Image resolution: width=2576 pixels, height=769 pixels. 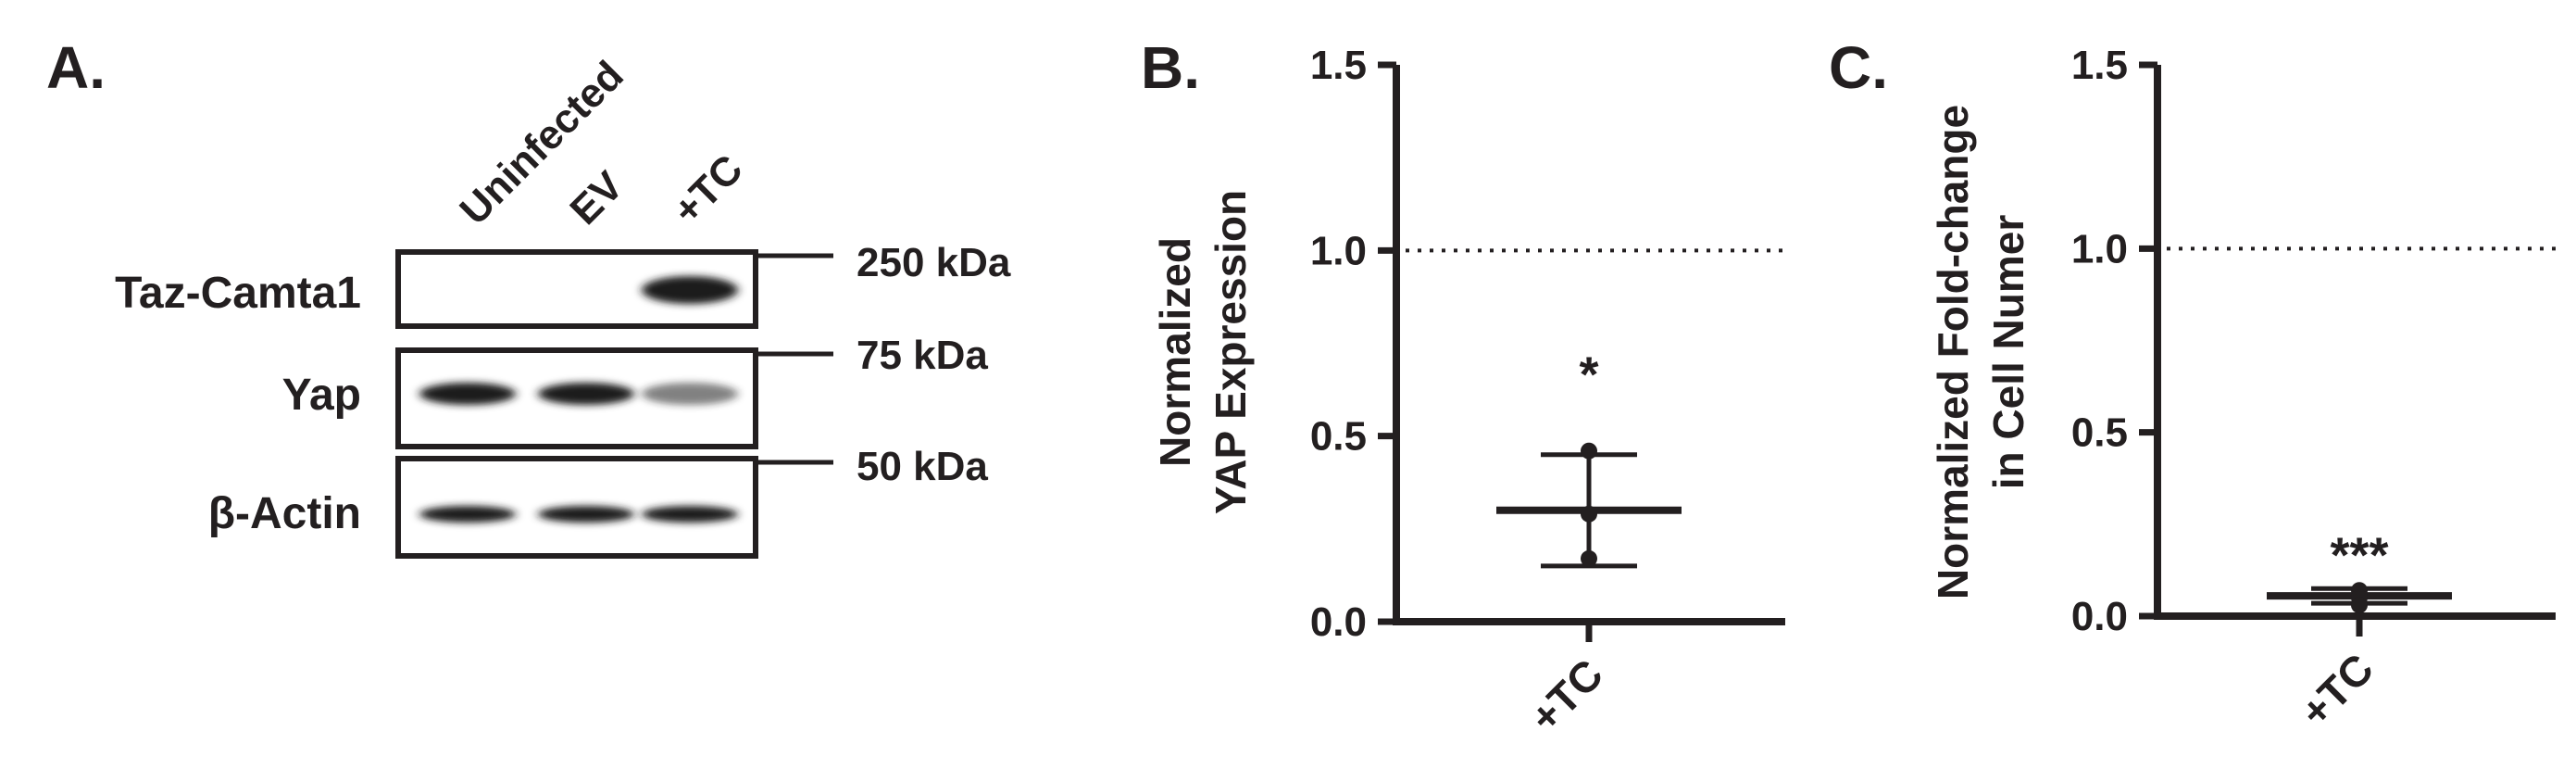 What do you see at coordinates (1953, 352) in the screenshot?
I see `panel-c-ylabel-line1: Normalized Fold-change` at bounding box center [1953, 352].